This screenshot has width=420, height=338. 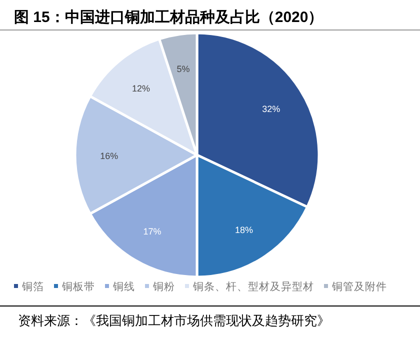 What do you see at coordinates (271, 109) in the screenshot?
I see `data-label: 32%` at bounding box center [271, 109].